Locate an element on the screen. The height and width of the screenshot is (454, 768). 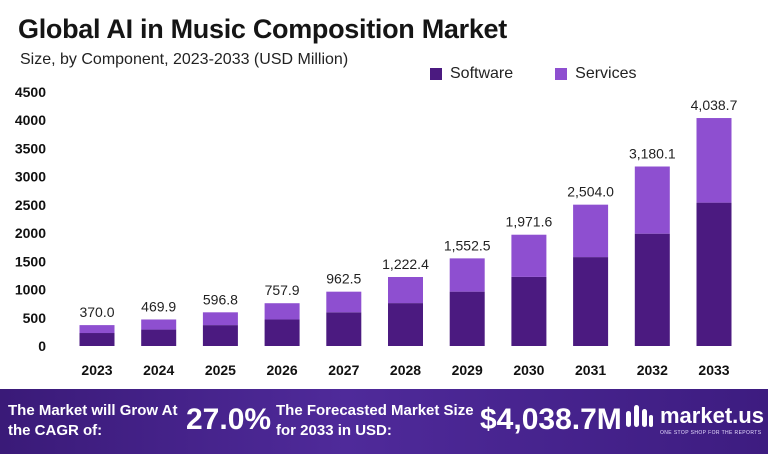
x-tick-label: 2029 is located at coordinates (467, 370).